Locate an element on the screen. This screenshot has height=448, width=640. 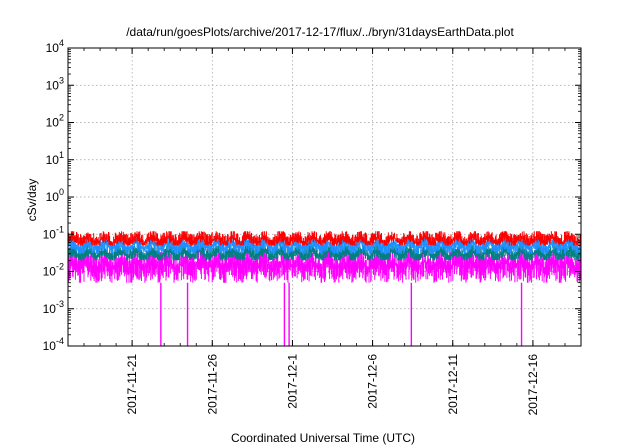
y-tick-label: 10¹ is located at coordinates (55, 158).